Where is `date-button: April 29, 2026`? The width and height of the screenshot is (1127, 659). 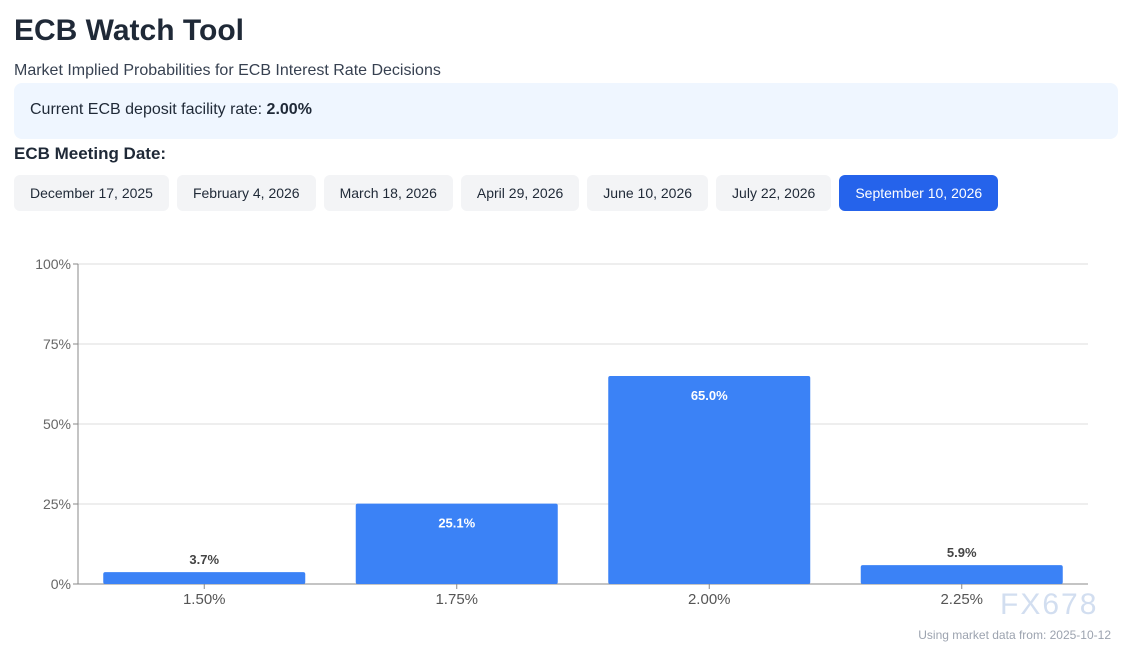
date-button: April 29, 2026 is located at coordinates (520, 193).